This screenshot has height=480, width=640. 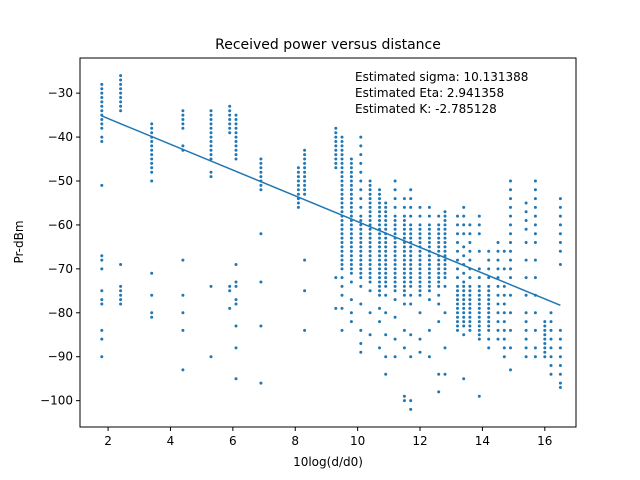 What do you see at coordinates (60, 357) in the screenshot?
I see `y-tick-label: −90` at bounding box center [60, 357].